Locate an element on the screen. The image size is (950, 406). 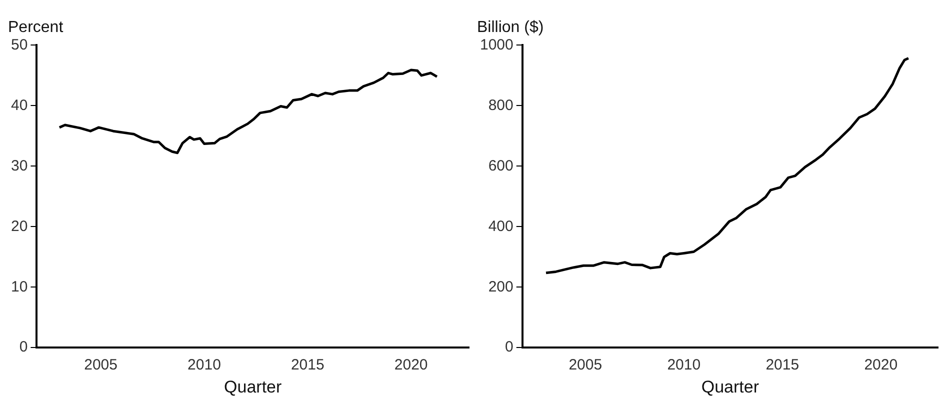
y-tick-label: 10 is located at coordinates (19, 287).